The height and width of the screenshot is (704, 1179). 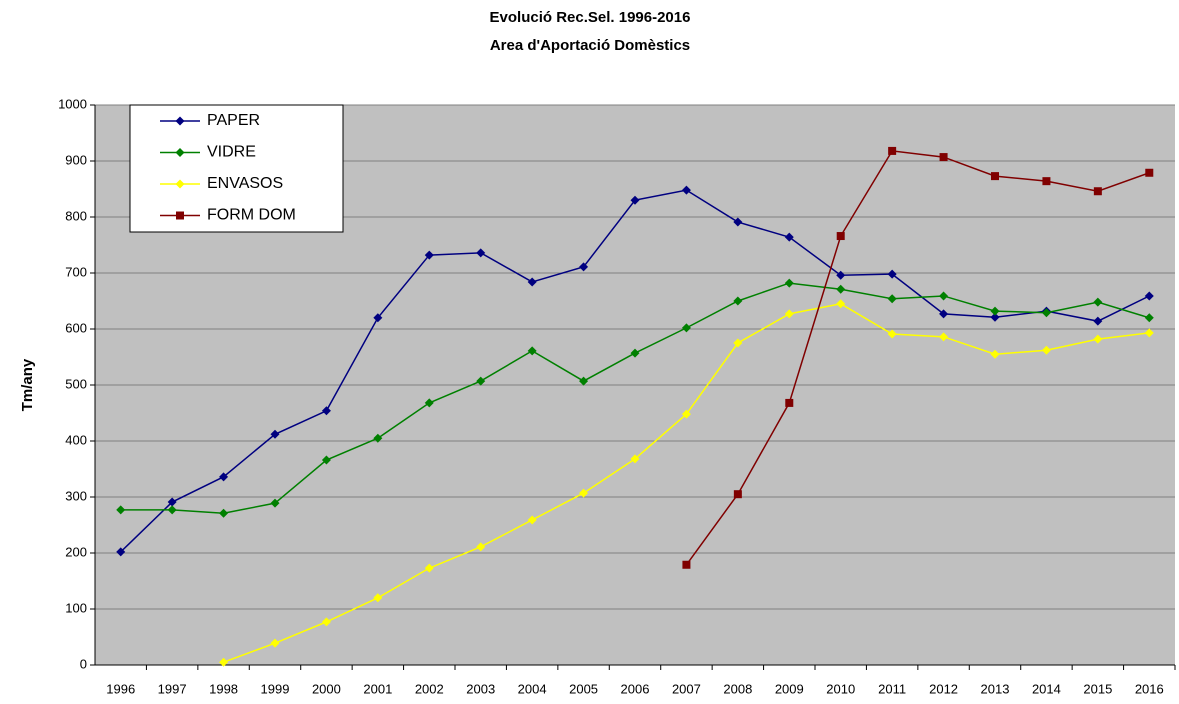 What do you see at coordinates (27, 384) in the screenshot?
I see `y-axis-label: Tm/any` at bounding box center [27, 384].